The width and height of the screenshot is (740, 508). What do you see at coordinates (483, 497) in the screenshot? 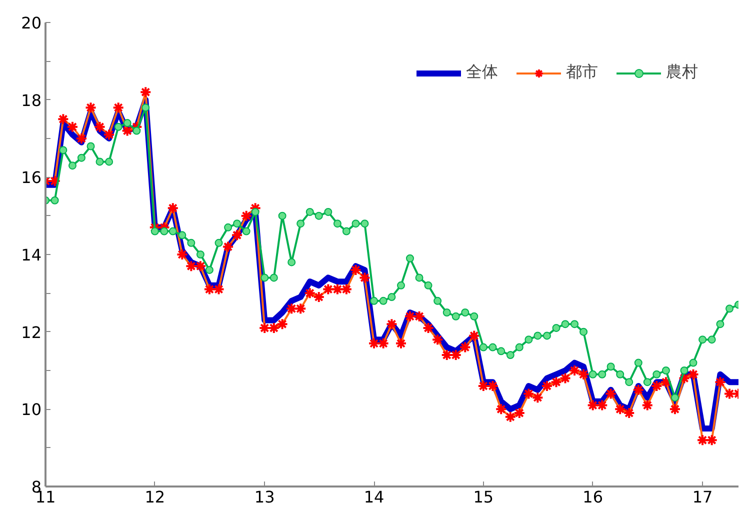
I see `x-tick-label: 15` at bounding box center [483, 497].